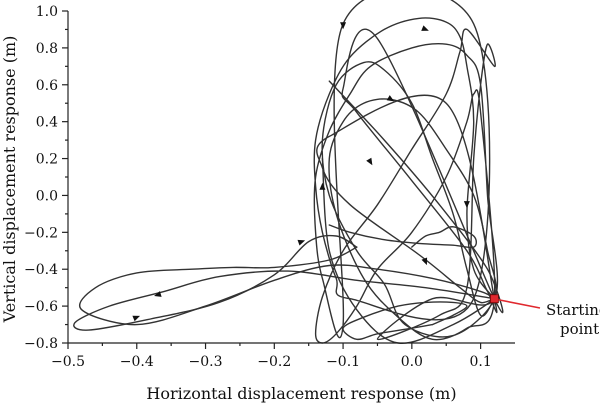 The height and width of the screenshot is (406, 600). I want to click on x-tick-label: −0.1, so click(343, 362).